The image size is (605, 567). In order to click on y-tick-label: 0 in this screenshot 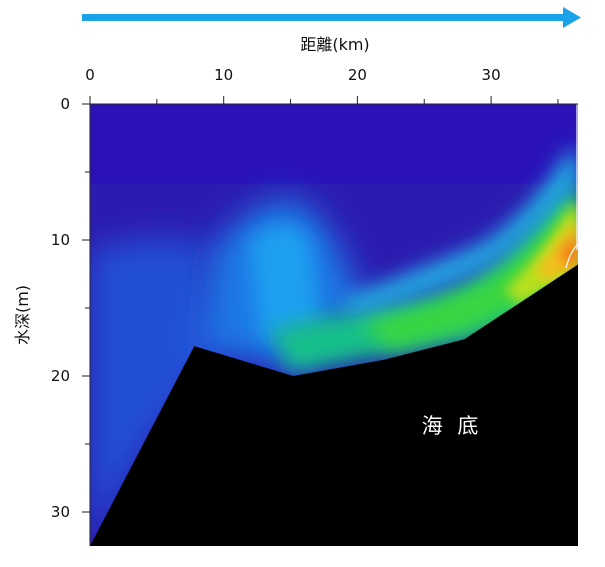, I will do `click(65, 104)`.